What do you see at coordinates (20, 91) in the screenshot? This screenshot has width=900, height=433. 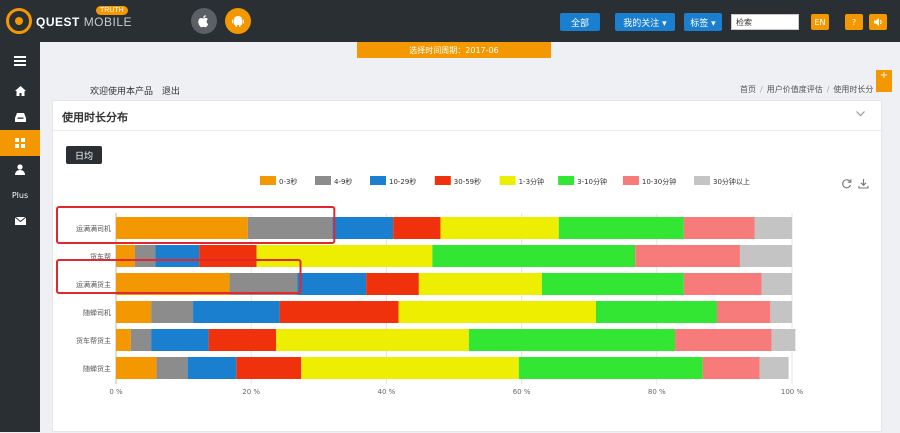 I see `home-icon` at bounding box center [20, 91].